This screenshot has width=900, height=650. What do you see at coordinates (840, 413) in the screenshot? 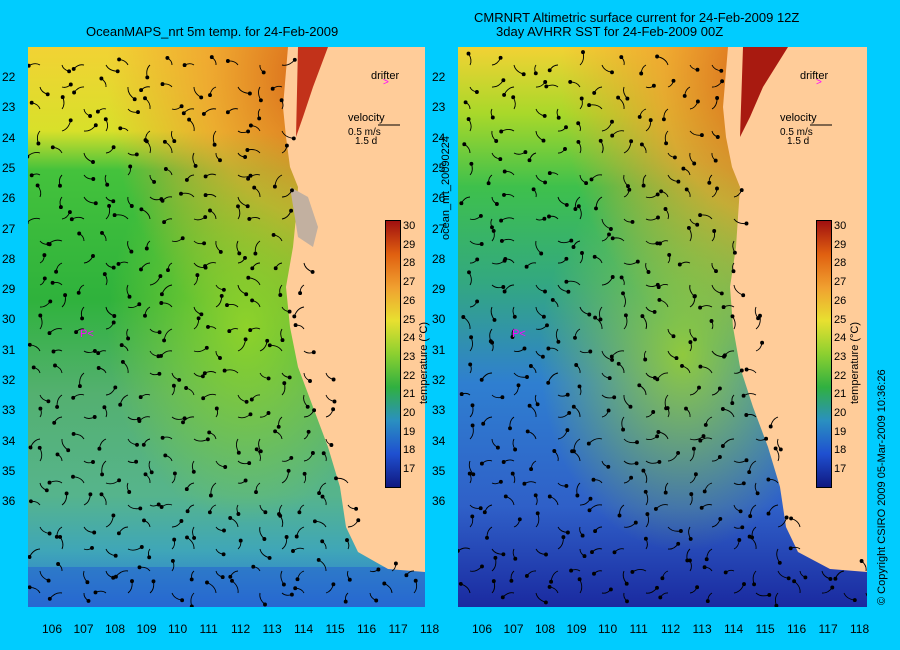
I see `colorbar-tick: 20` at bounding box center [840, 413].